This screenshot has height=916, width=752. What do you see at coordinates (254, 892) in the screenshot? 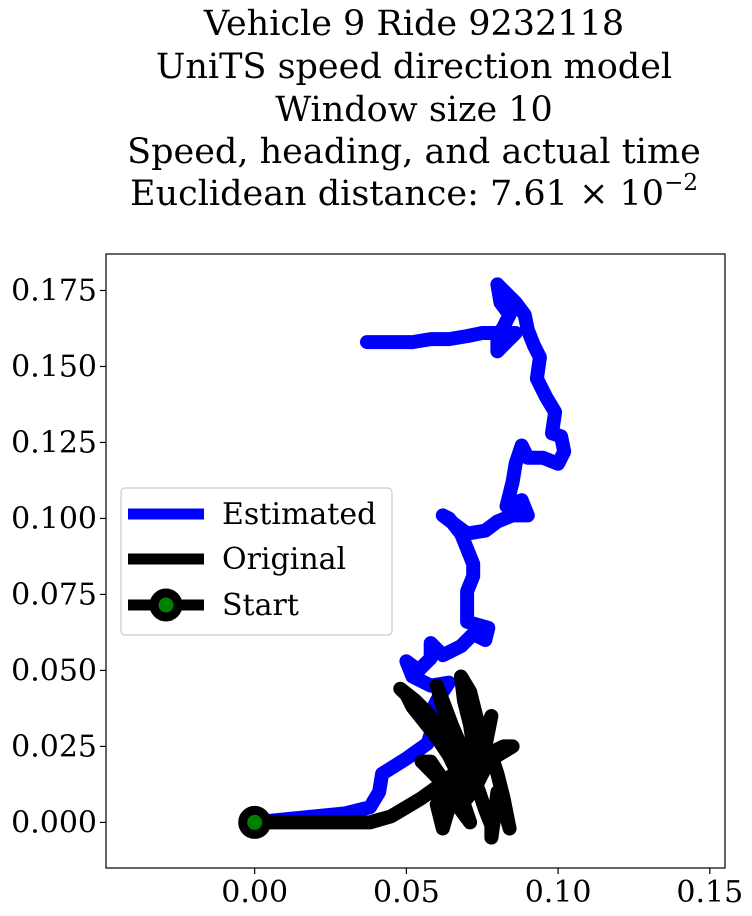
I see `x-tick-label: 0.00` at bounding box center [254, 892].